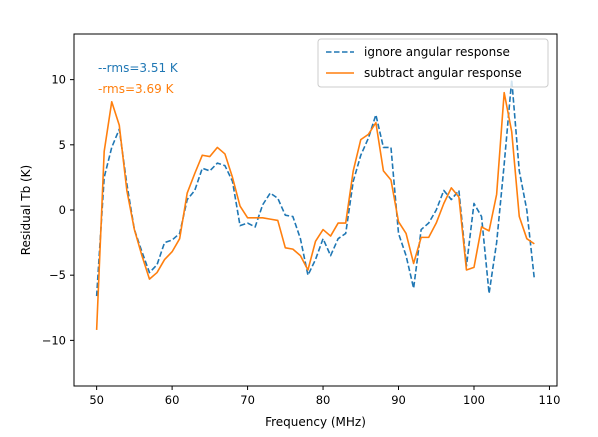 The image size is (598, 437). What do you see at coordinates (26, 210) in the screenshot?
I see `y-axis-label: Residual Tb (K)` at bounding box center [26, 210].